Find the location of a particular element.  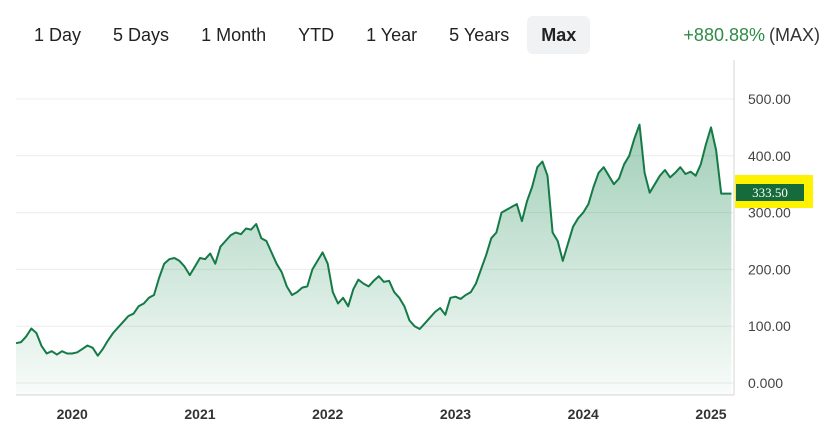

x-tick-label: 2025 is located at coordinates (710, 414).